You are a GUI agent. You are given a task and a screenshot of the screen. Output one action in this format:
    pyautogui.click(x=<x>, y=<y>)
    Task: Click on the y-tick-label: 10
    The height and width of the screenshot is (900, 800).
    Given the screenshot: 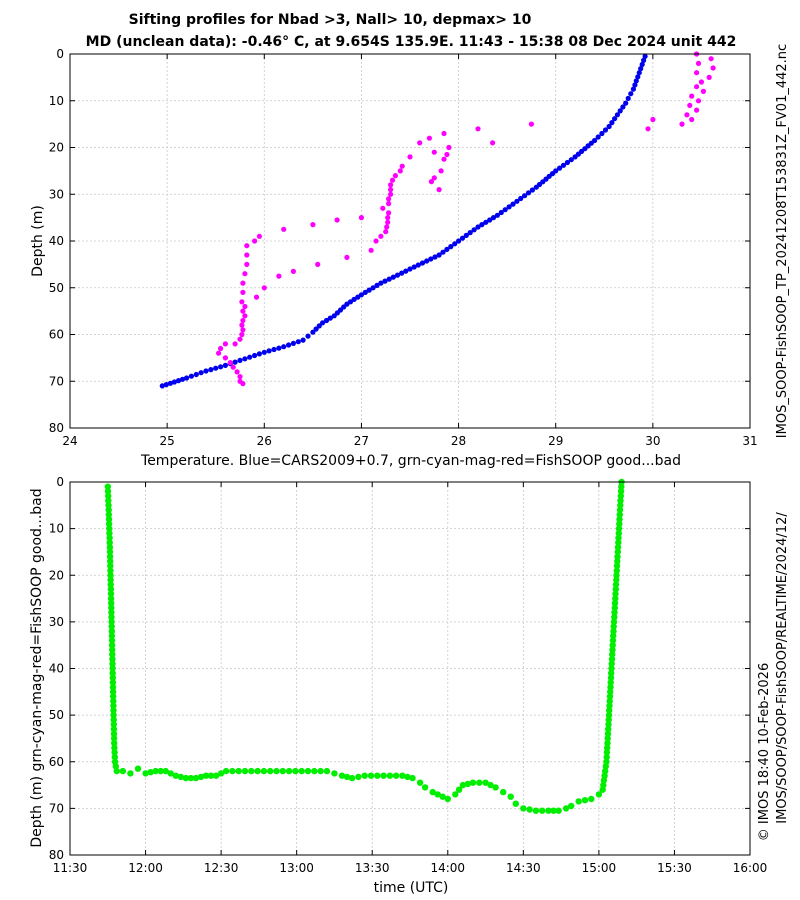 What is the action you would take?
    pyautogui.click(x=56, y=101)
    